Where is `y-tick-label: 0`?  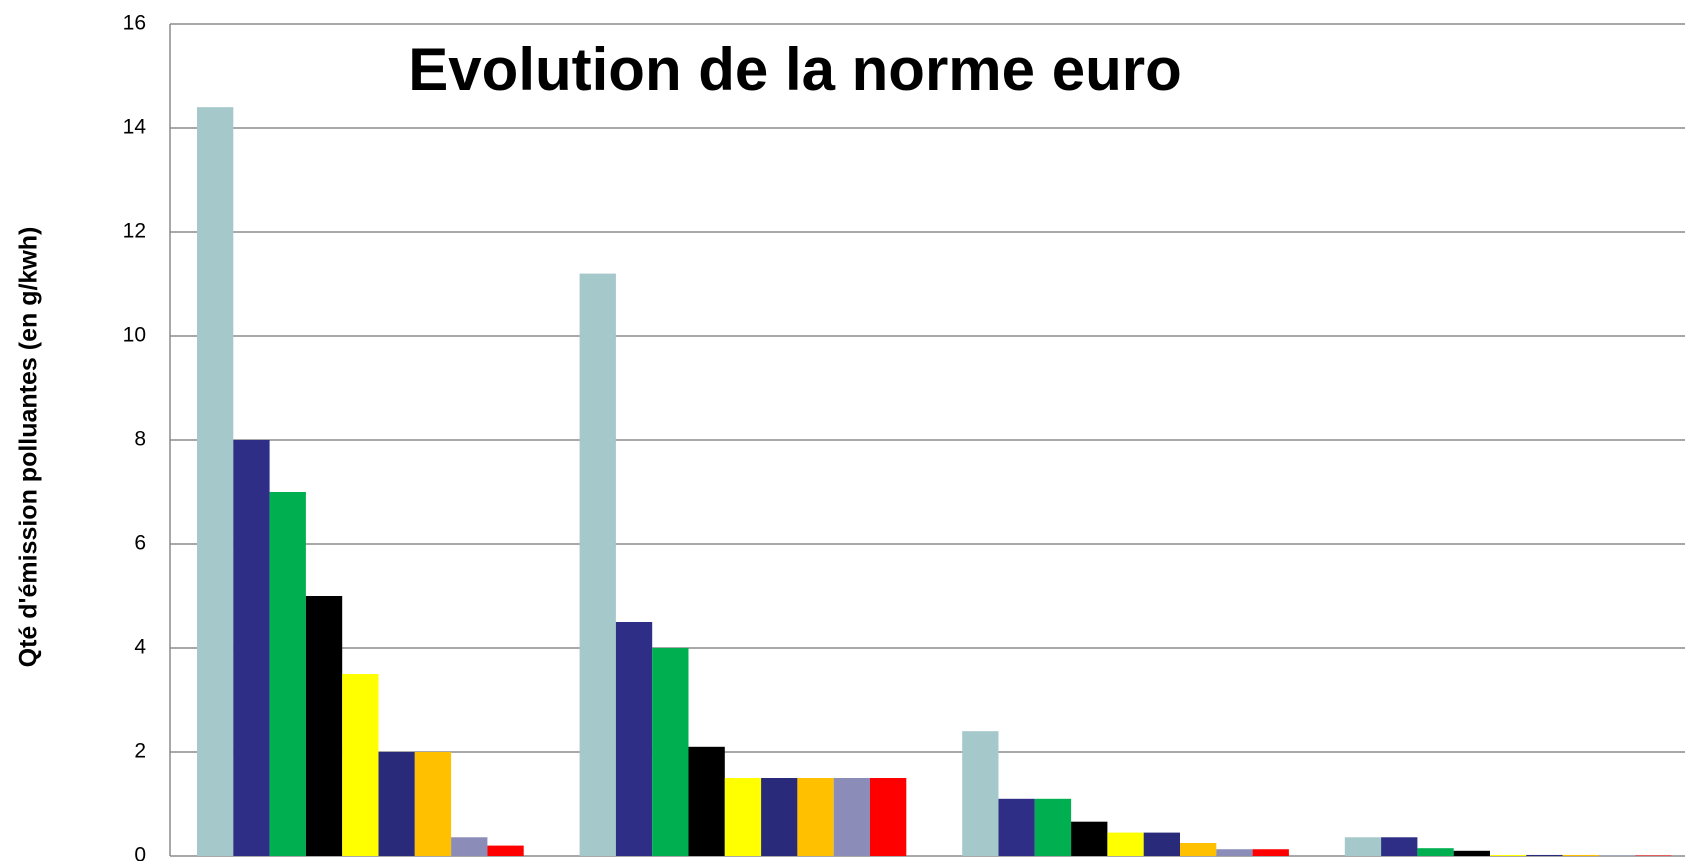
y-tick-label: 0 is located at coordinates (140, 852).